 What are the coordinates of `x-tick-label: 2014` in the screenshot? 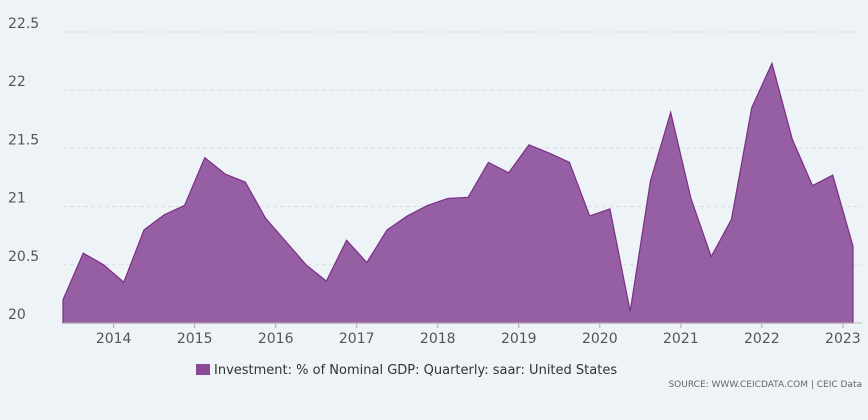 It's located at (114, 339).